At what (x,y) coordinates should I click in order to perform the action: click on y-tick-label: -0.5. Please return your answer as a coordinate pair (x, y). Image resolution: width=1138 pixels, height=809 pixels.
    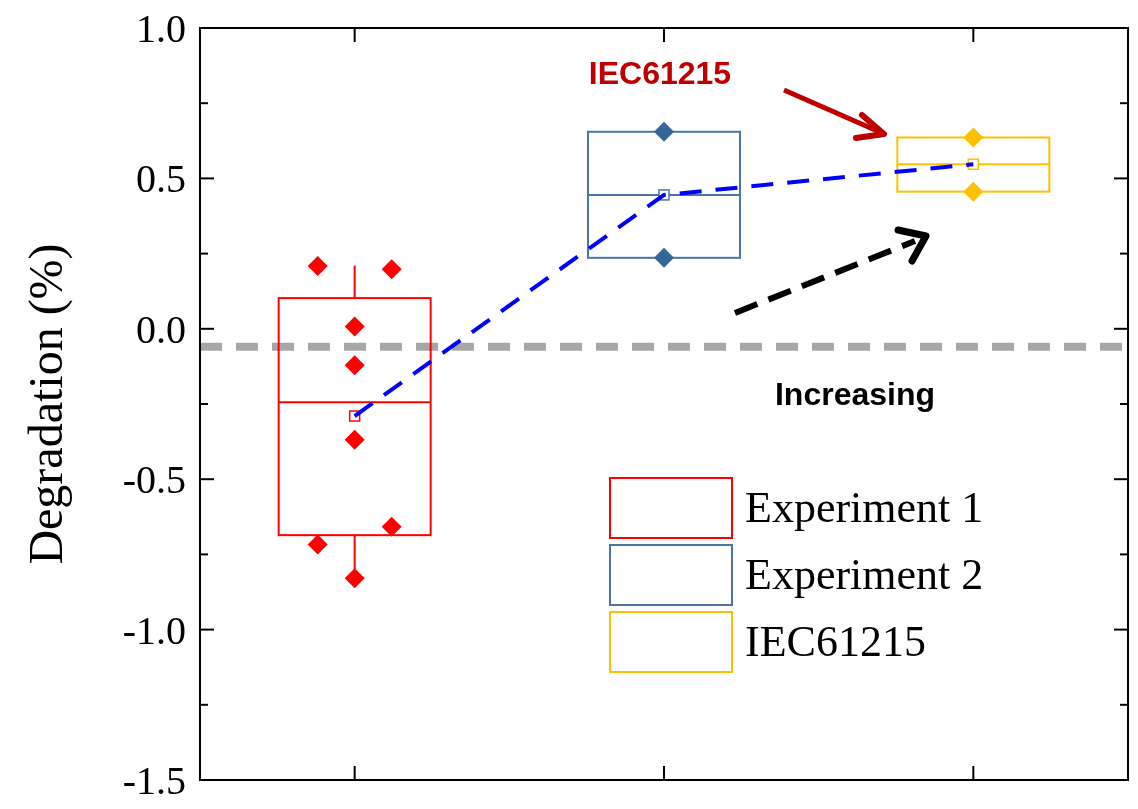
    Looking at the image, I should click on (154, 480).